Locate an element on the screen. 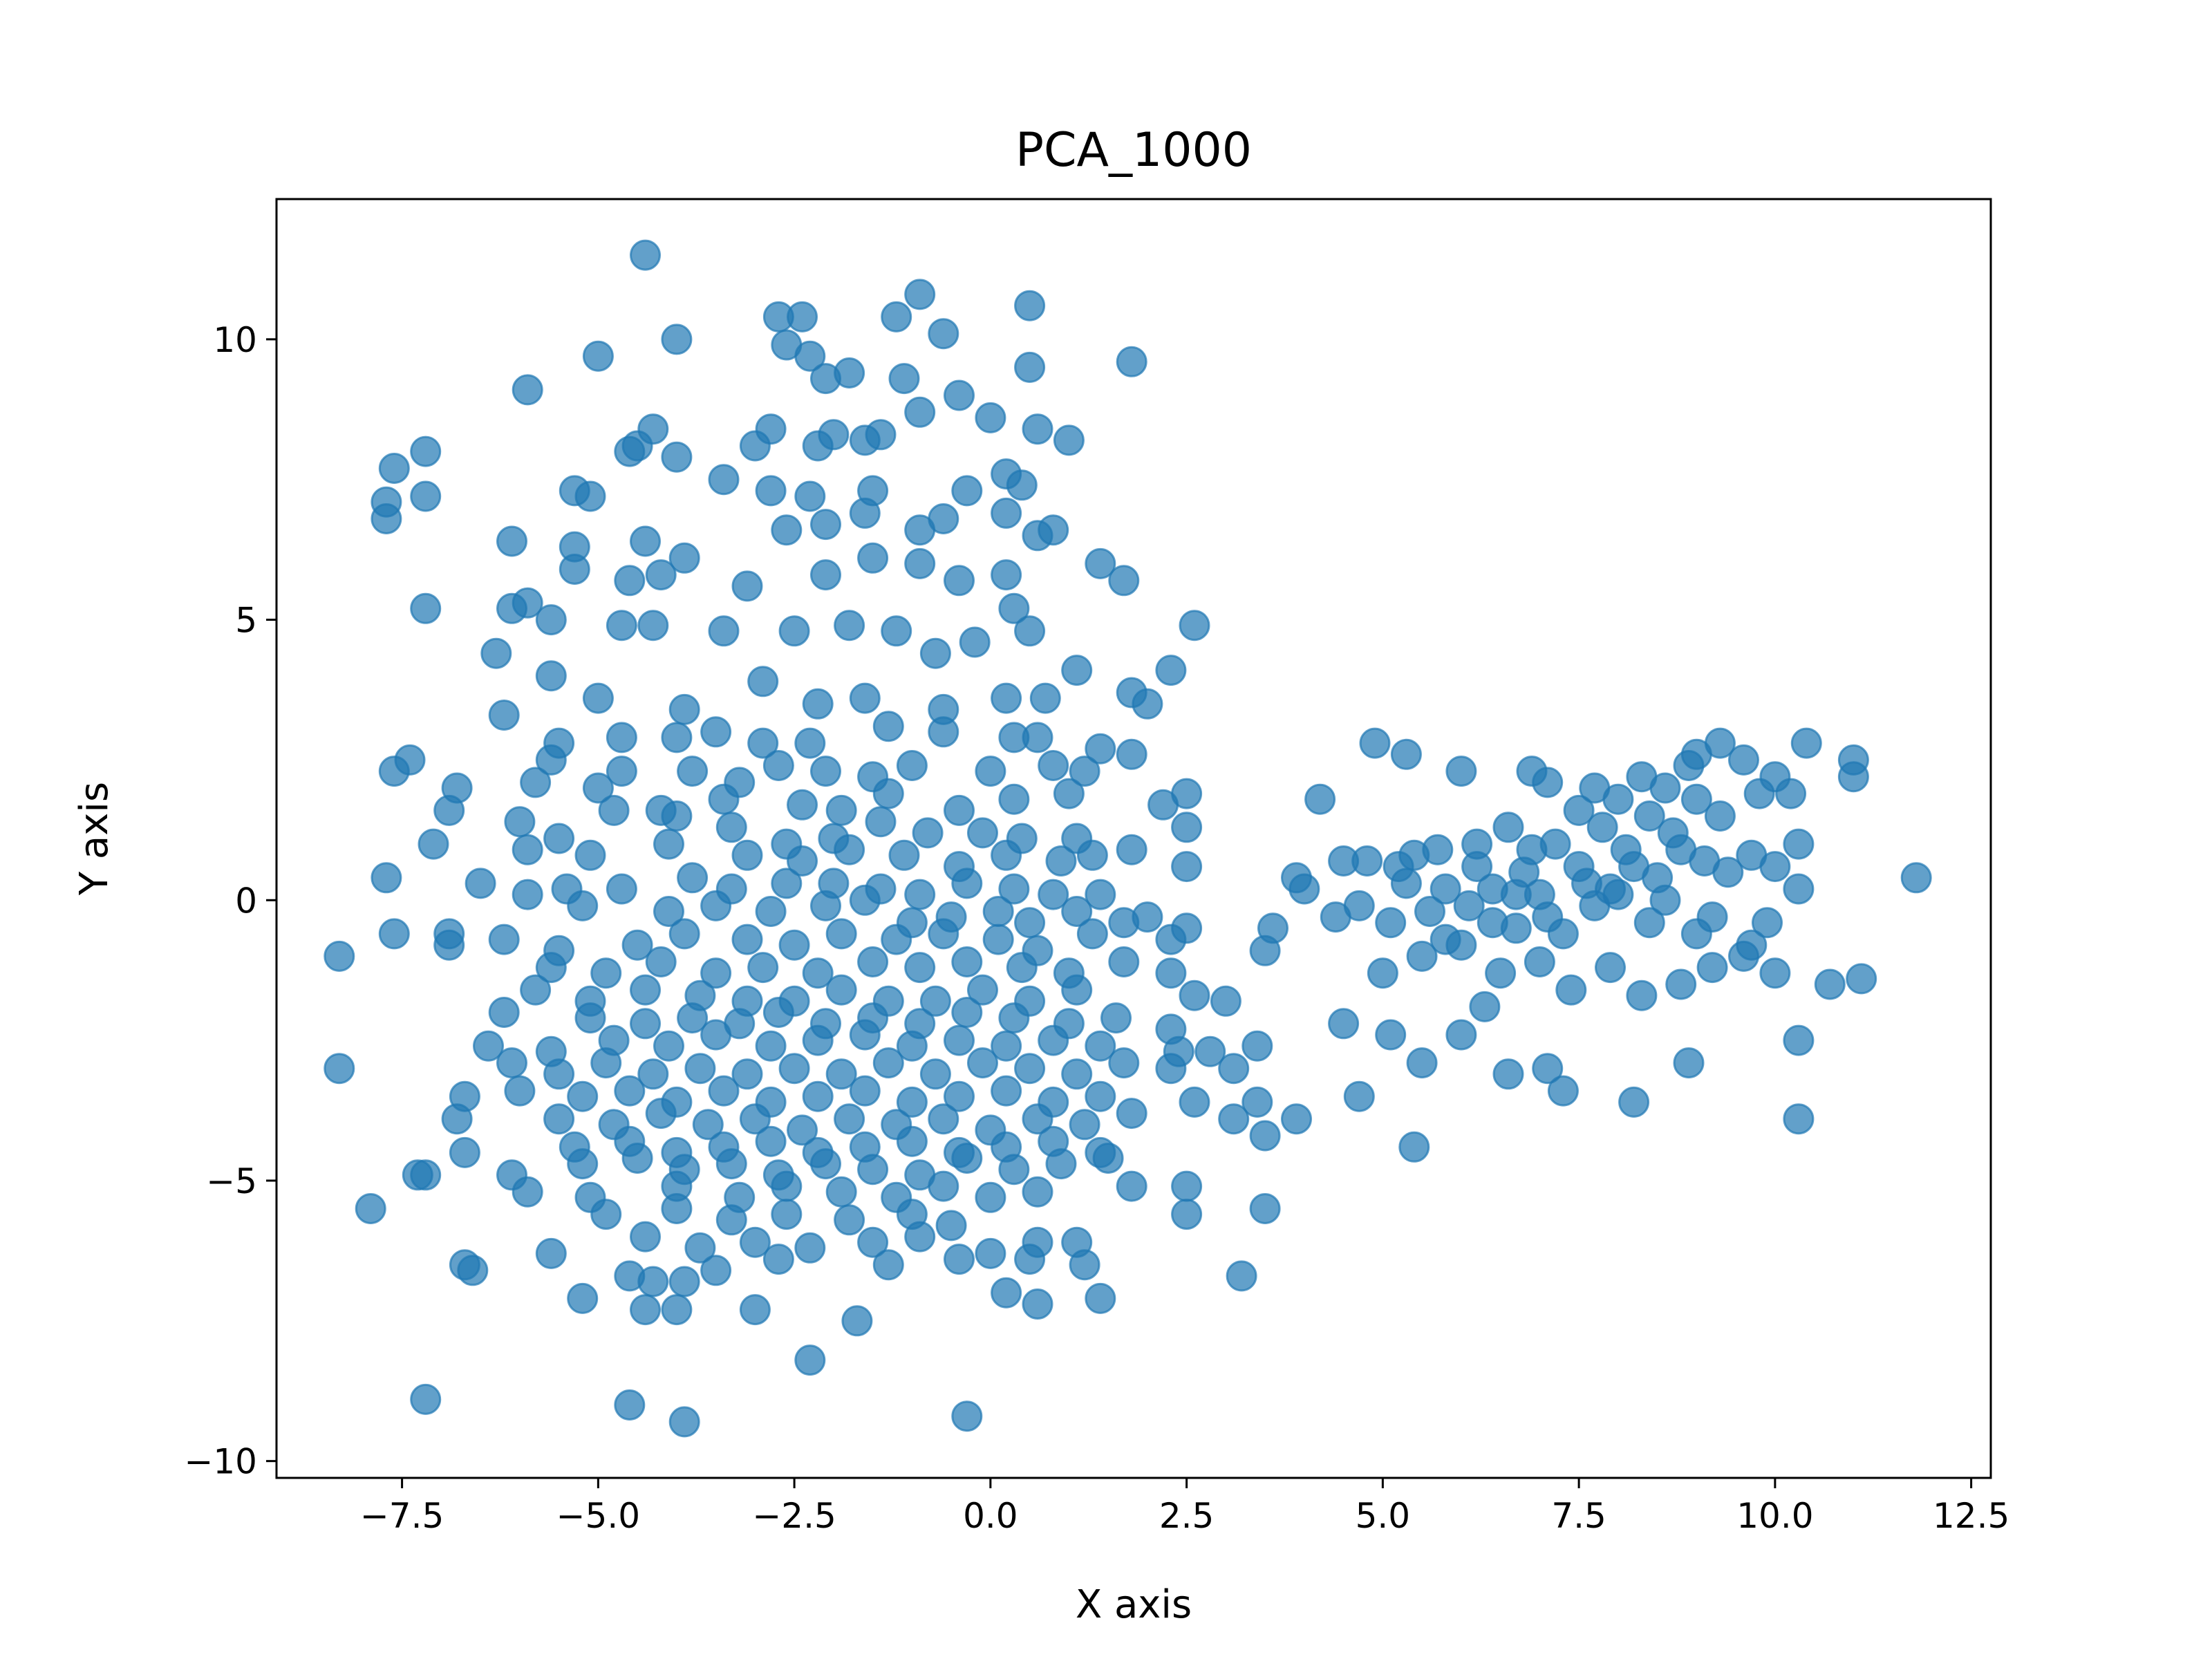 Image resolution: width=2212 pixels, height=1659 pixels. y-tick-label: 0 is located at coordinates (246, 901).